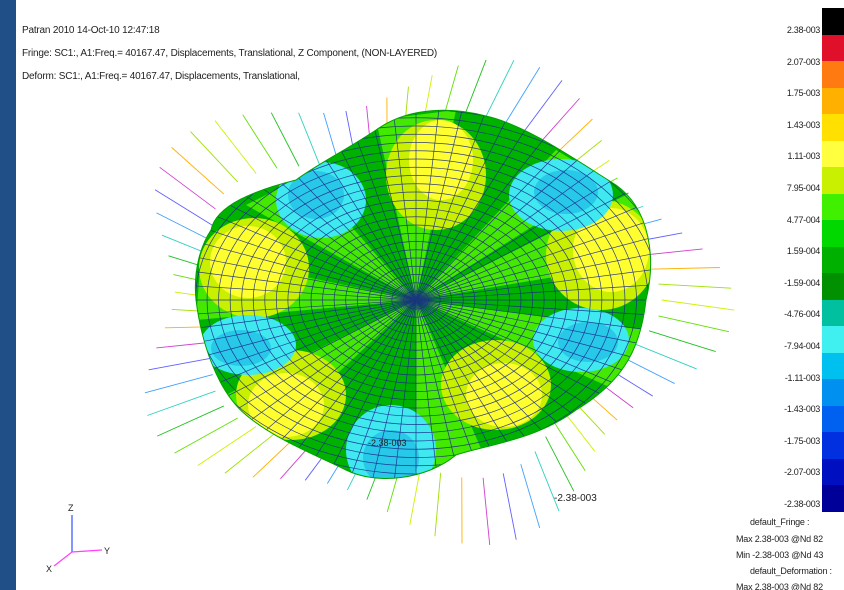  I want to click on deform-max: Max 2.38-003 @Nd 82, so click(779, 586).